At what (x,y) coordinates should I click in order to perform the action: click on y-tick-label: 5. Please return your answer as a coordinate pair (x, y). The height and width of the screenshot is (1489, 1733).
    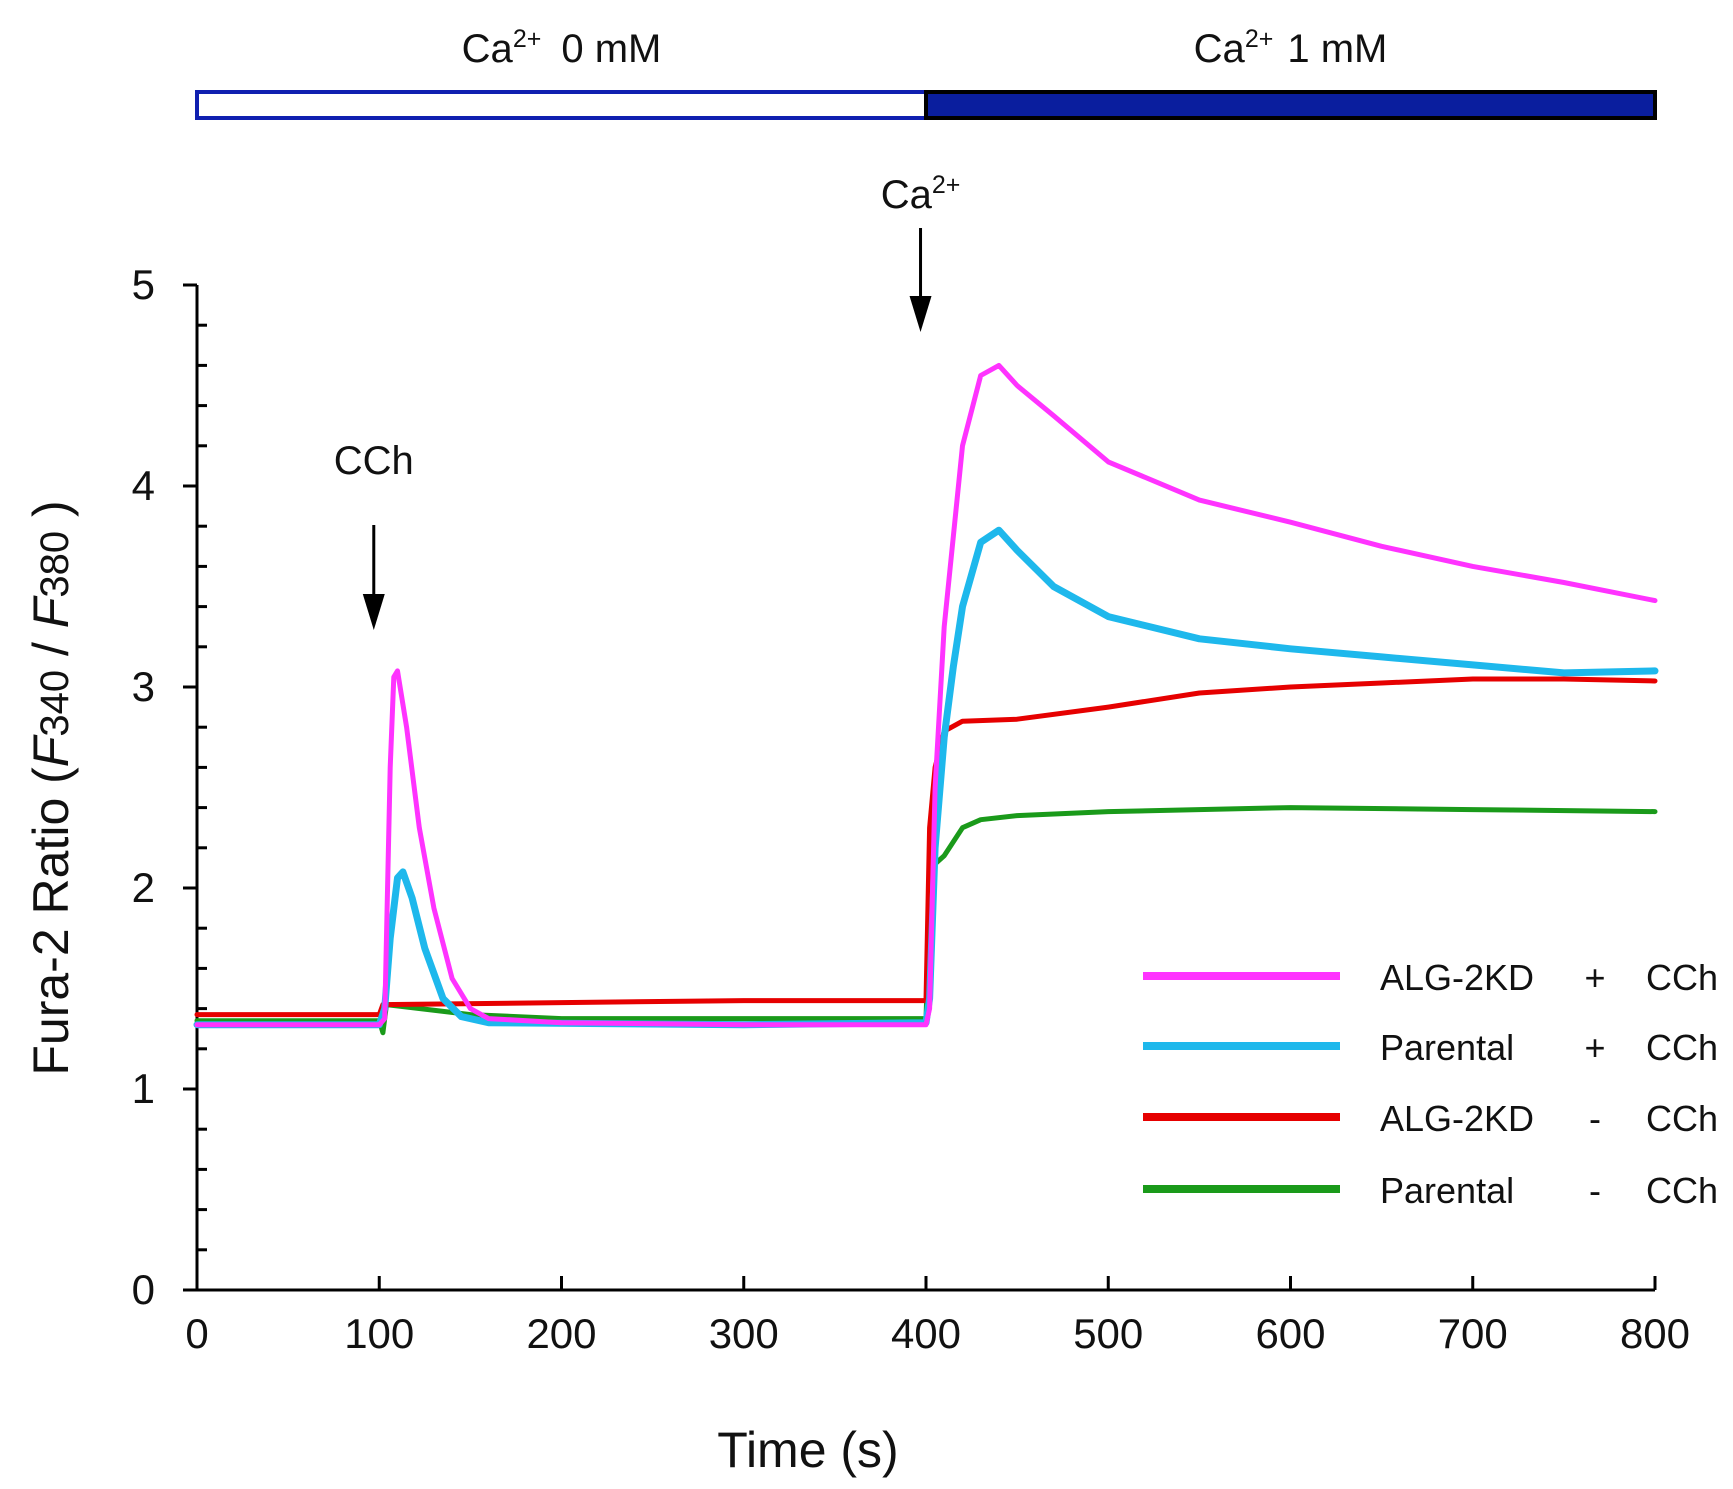
    Looking at the image, I should click on (143, 284).